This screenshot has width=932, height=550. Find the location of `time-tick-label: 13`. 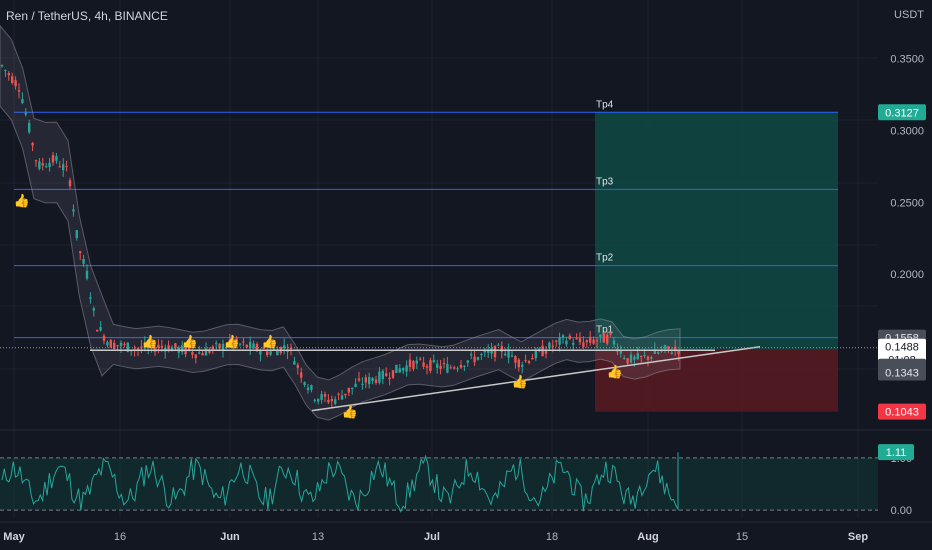

time-tick-label: 13 is located at coordinates (318, 537).